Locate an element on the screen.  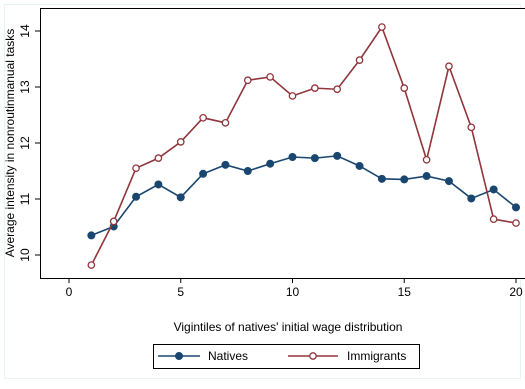
legend-label: Immigrants is located at coordinates (376, 356).